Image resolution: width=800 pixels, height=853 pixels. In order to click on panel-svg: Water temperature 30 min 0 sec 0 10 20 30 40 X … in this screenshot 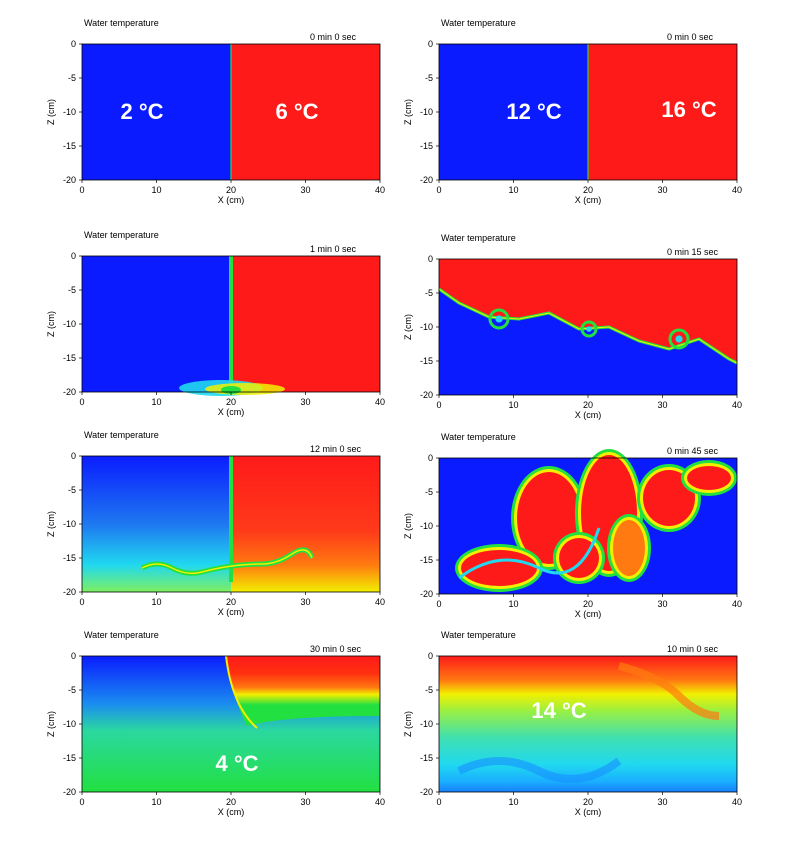, I will do `click(215, 723)`.